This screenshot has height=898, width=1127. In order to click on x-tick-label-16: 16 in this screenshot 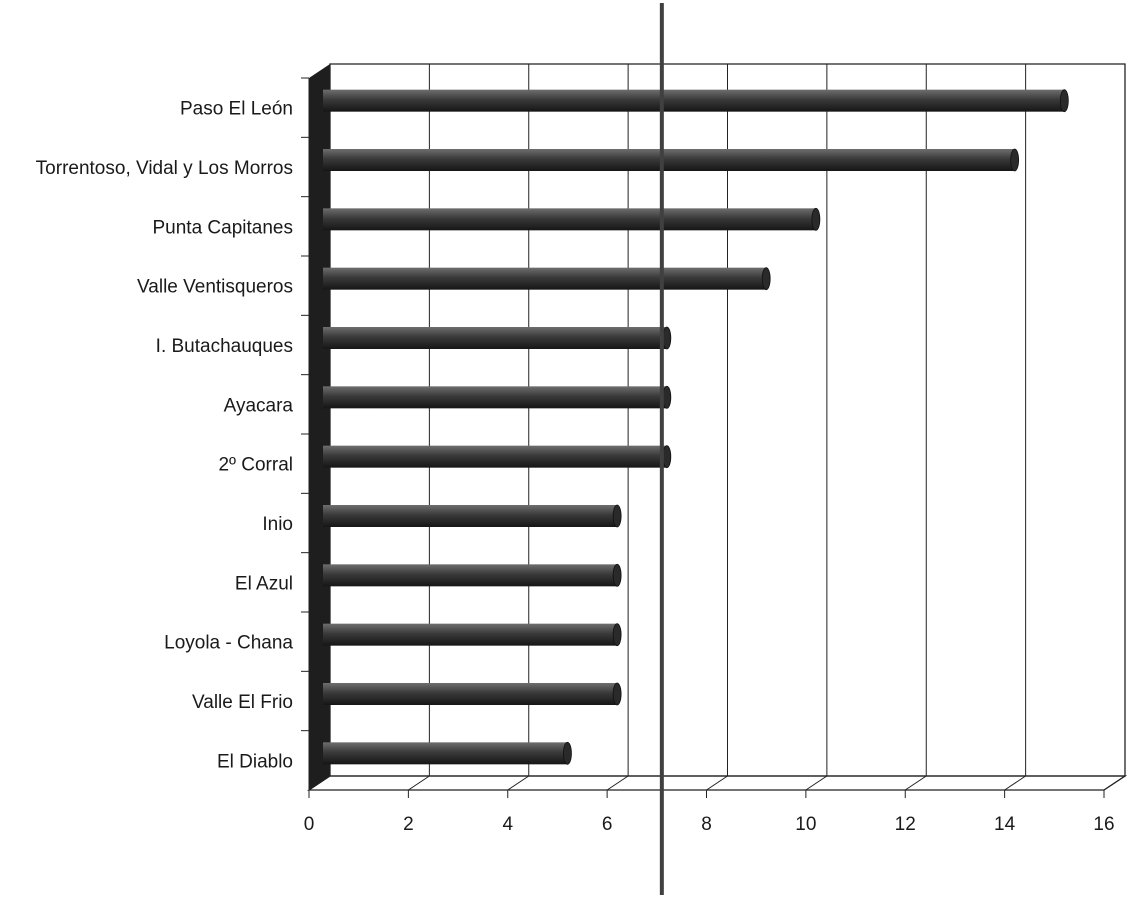, I will do `click(1103, 824)`.